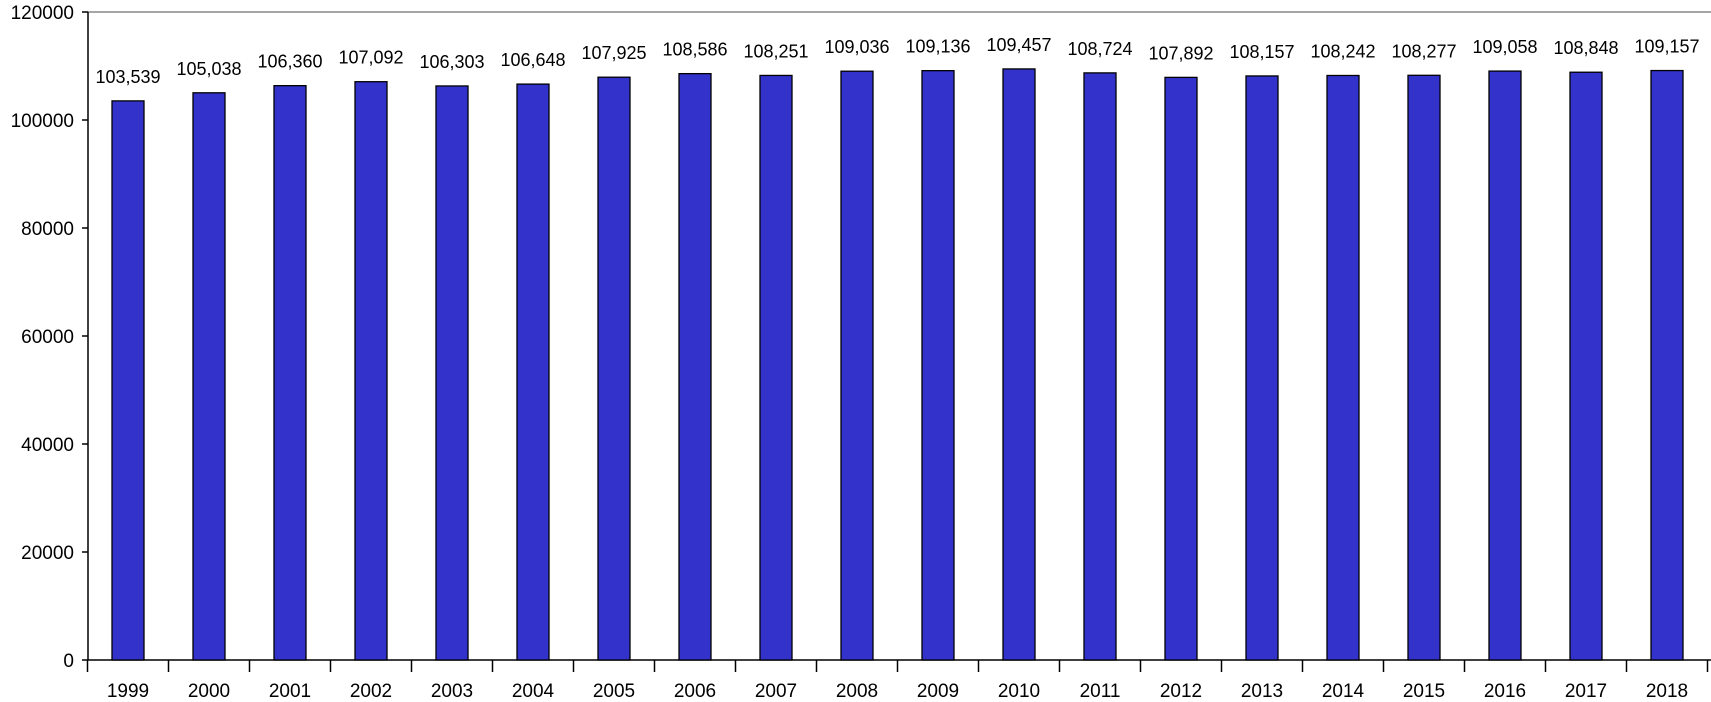  What do you see at coordinates (775, 51) in the screenshot?
I see `value-label-2007: 108,251` at bounding box center [775, 51].